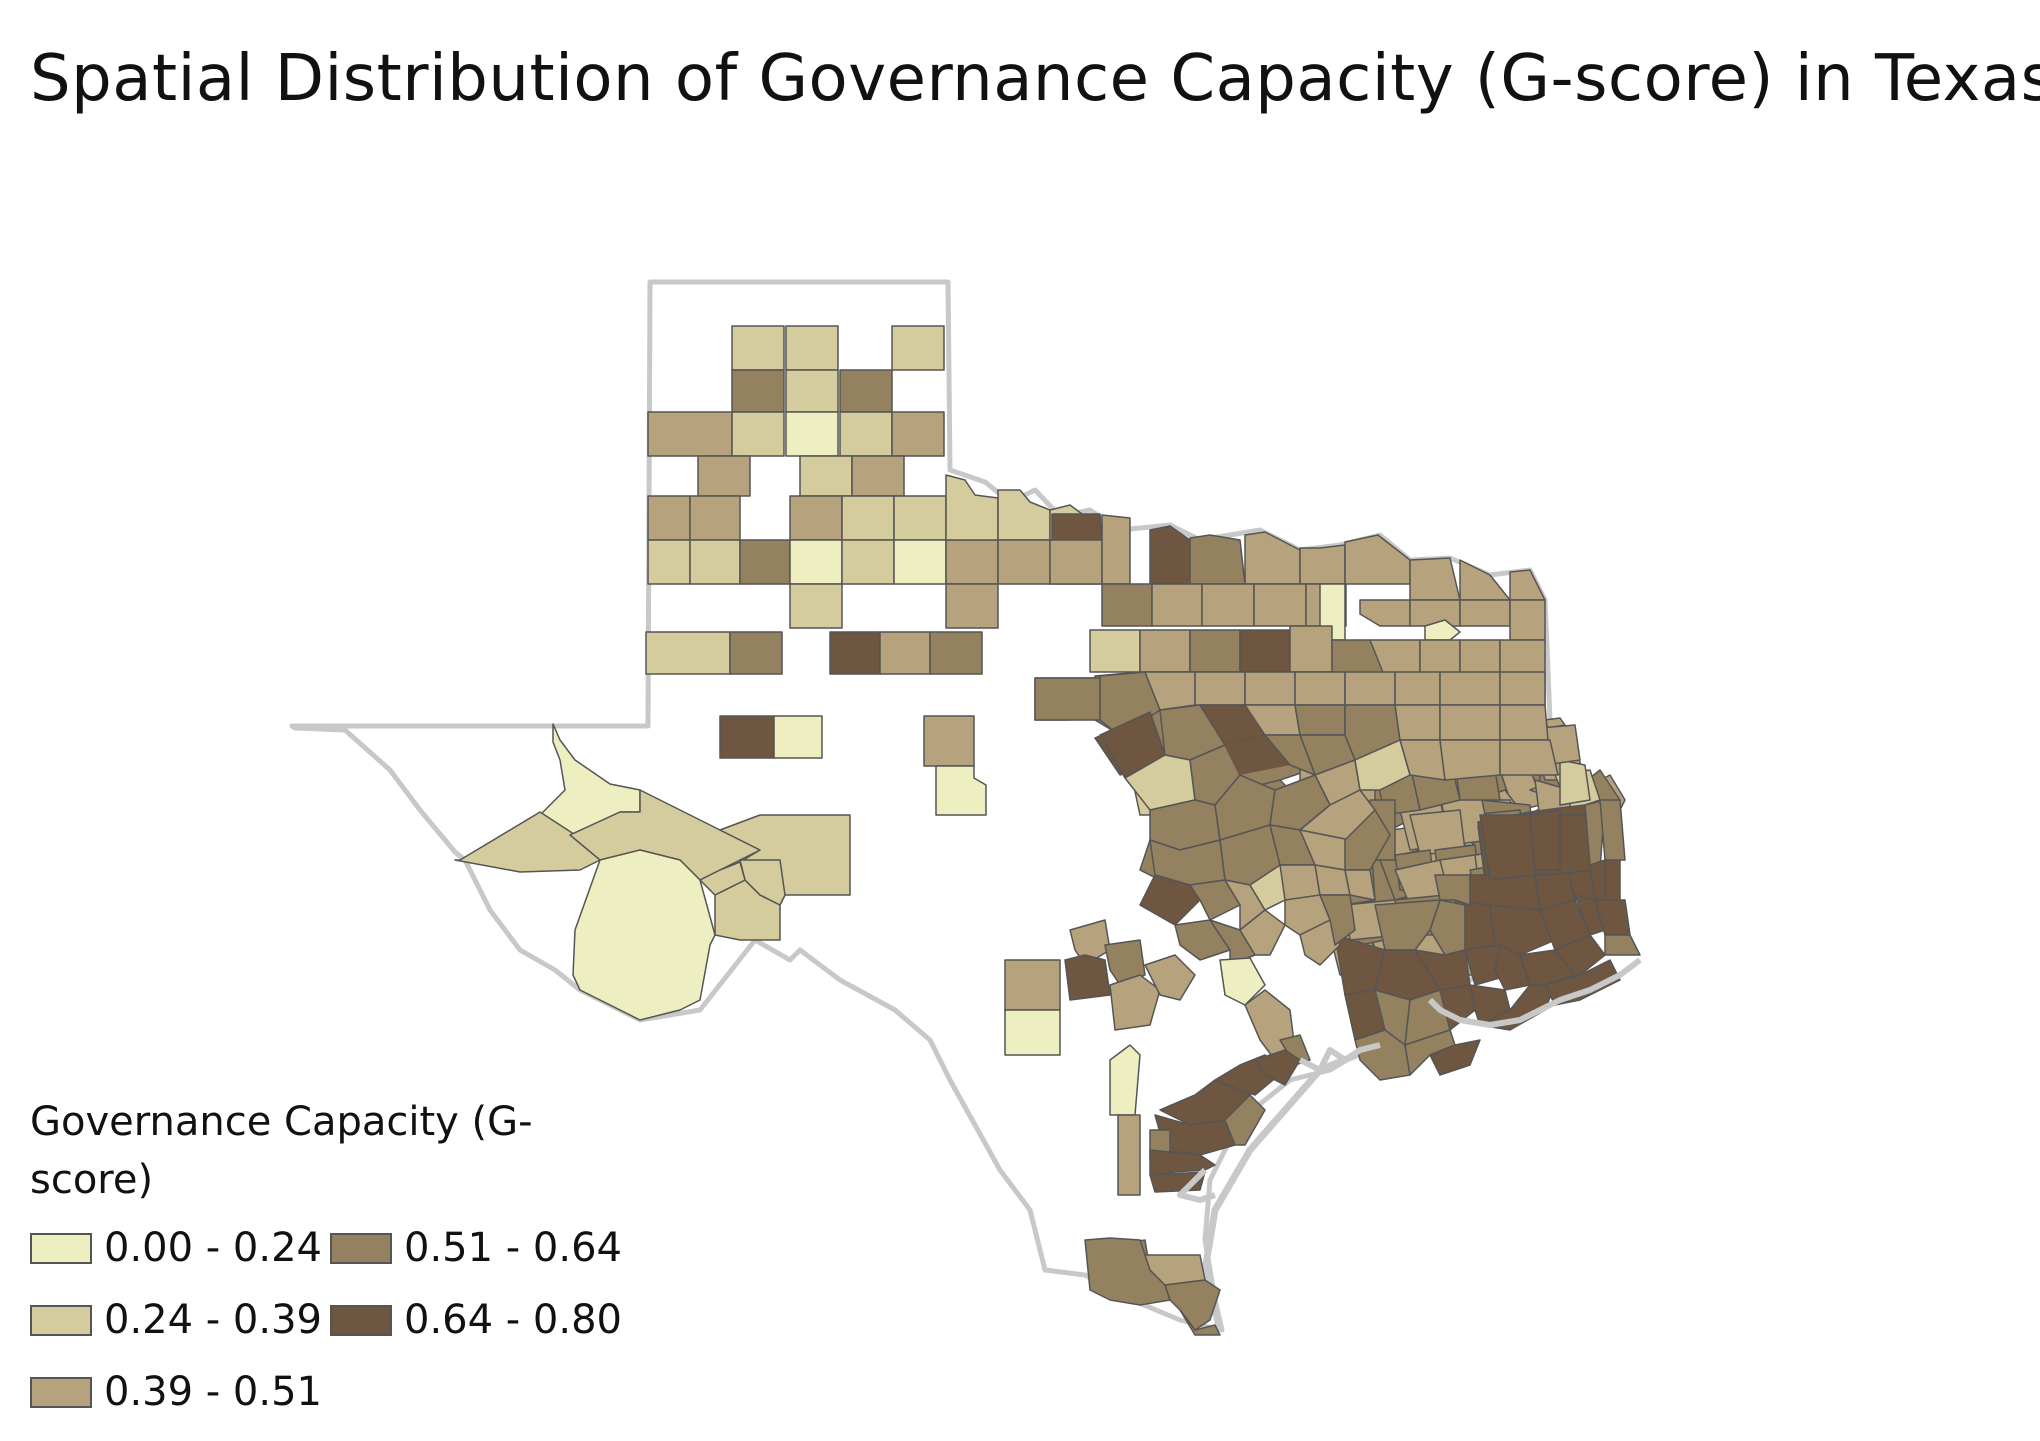 Image resolution: width=2040 pixels, height=1441 pixels. What do you see at coordinates (1291, 1186) in the screenshot?
I see `gulf-coast-line` at bounding box center [1291, 1186].